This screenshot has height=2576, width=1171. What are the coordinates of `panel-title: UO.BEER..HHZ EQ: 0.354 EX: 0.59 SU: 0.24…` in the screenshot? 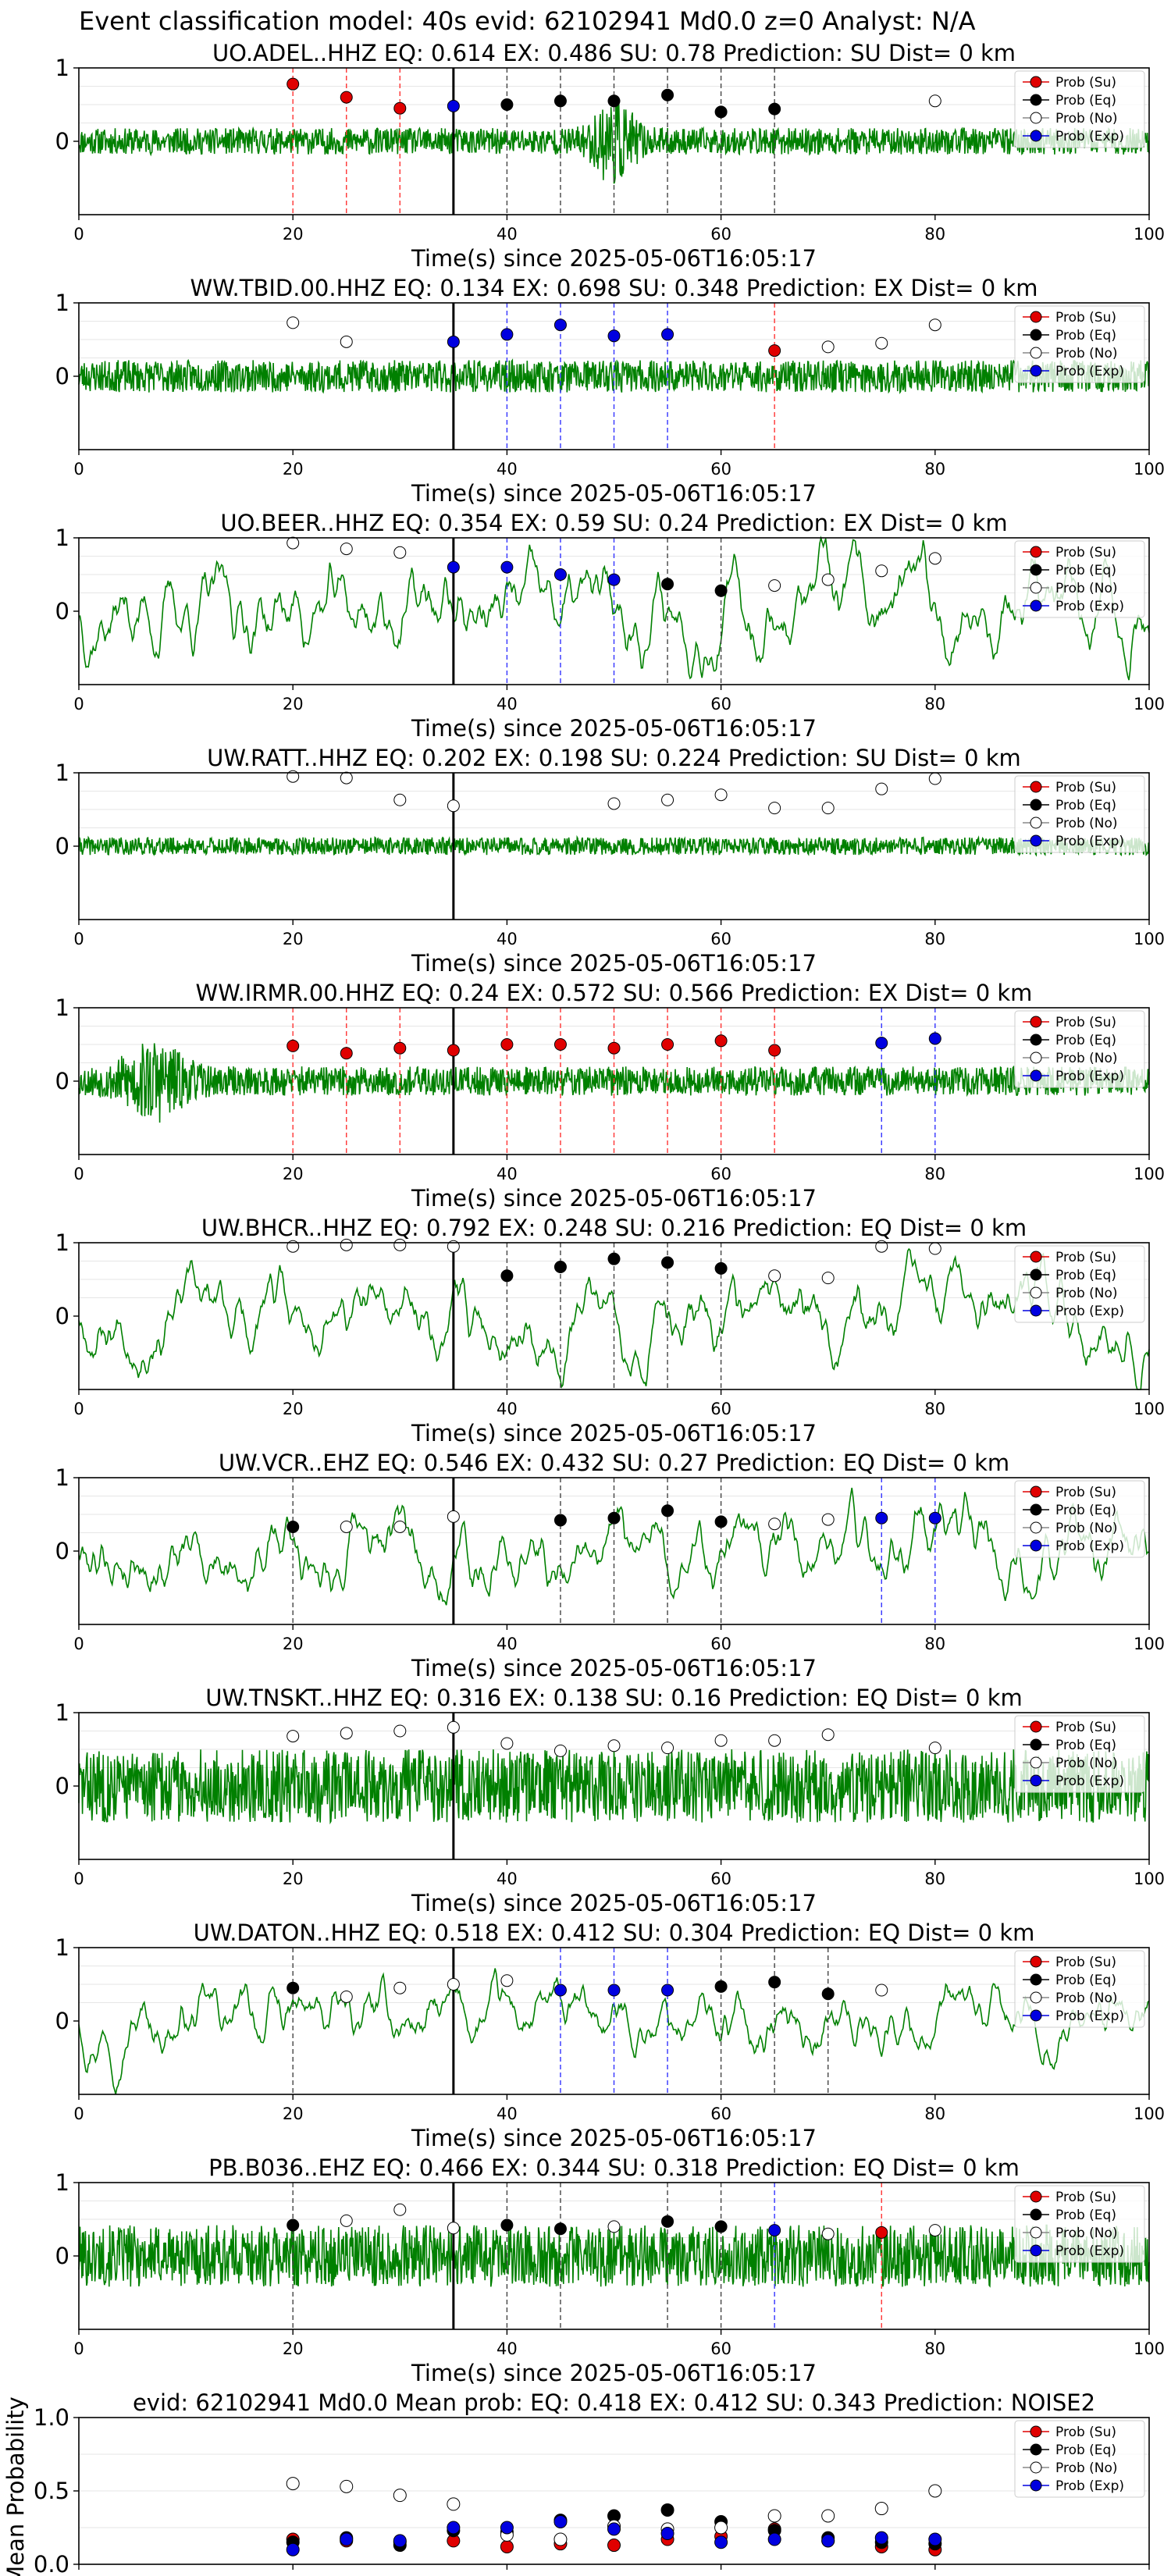 It's located at (613, 523).